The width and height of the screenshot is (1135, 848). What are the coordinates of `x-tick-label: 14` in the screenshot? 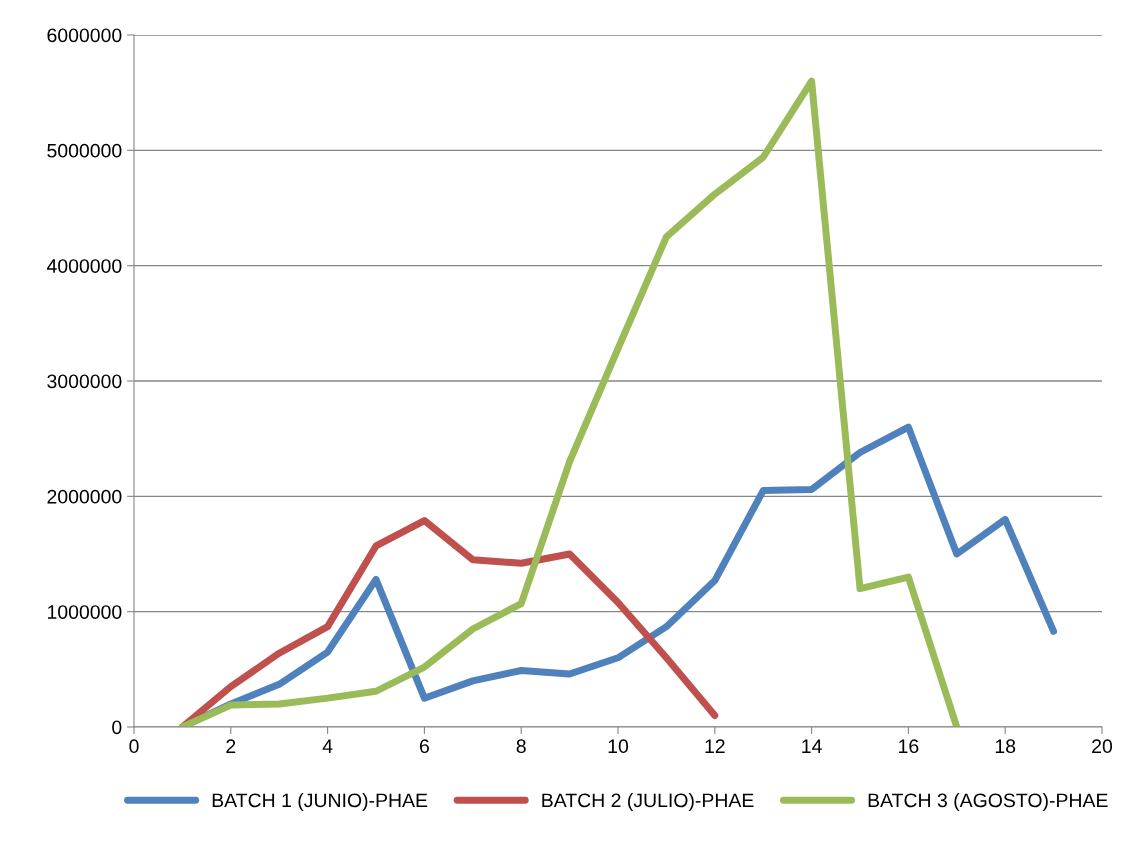 It's located at (812, 746).